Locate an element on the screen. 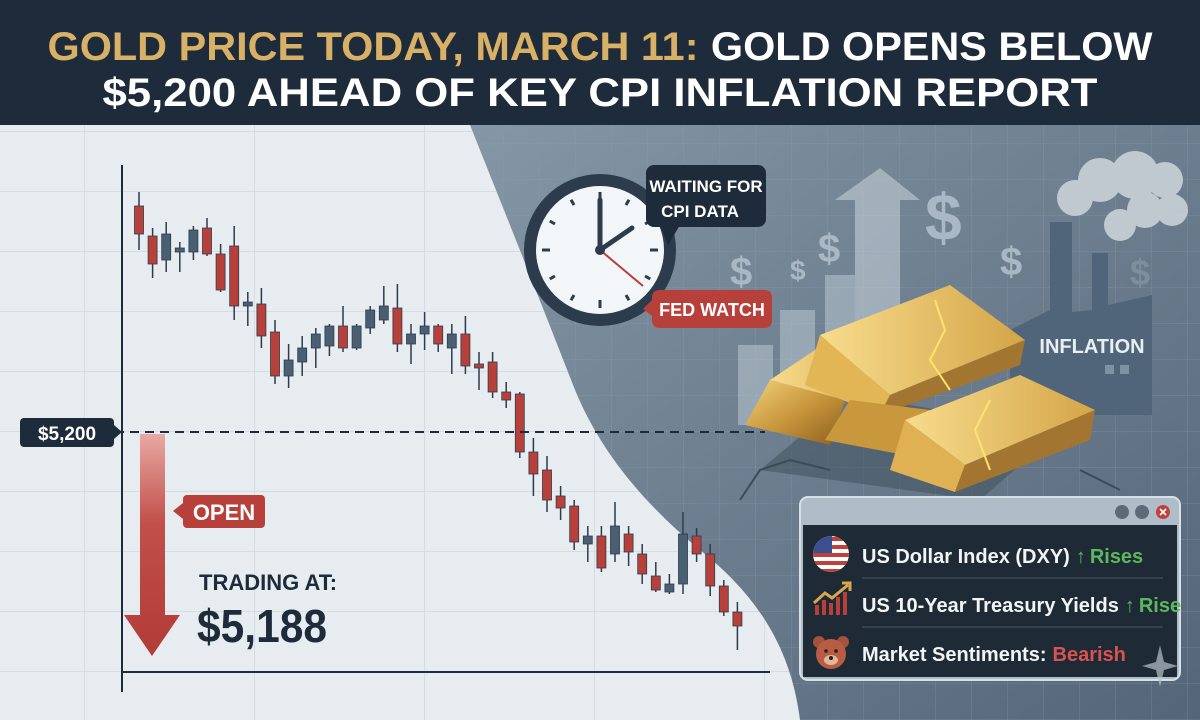 This screenshot has height=720, width=1200. open-badge: OPEN is located at coordinates (219, 511).